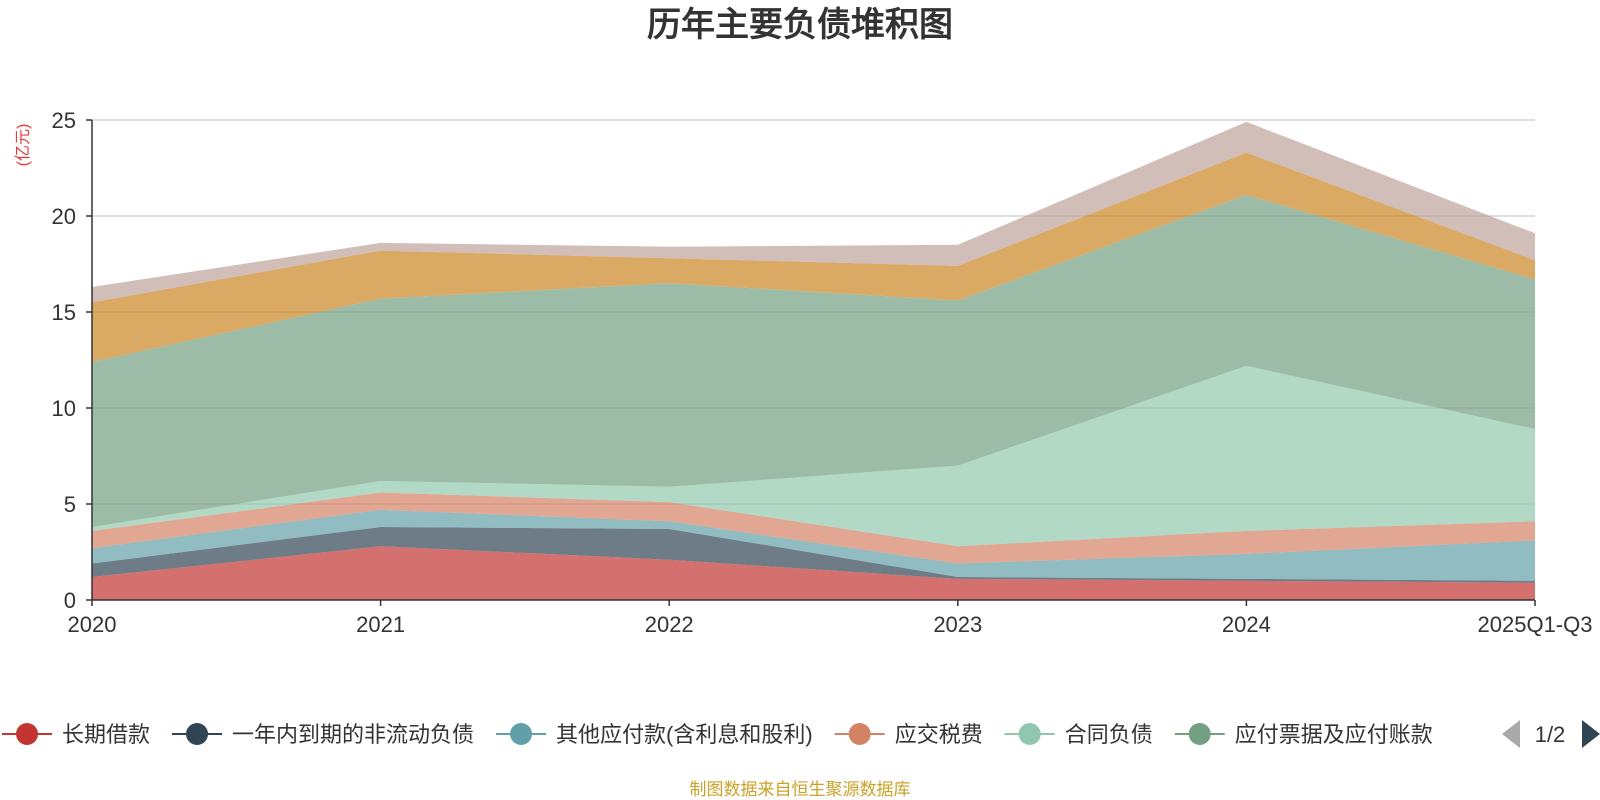 This screenshot has width=1600, height=800. I want to click on legend-item: 长期借款, so click(76, 734).